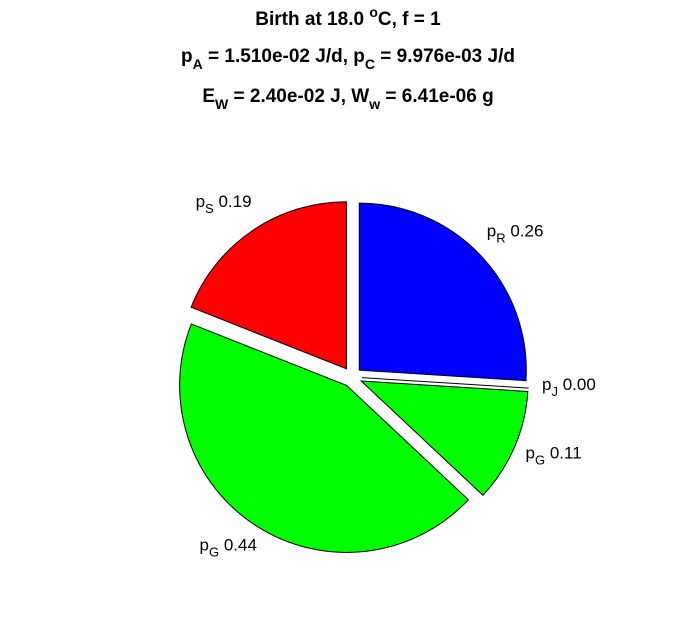 This screenshot has width=696, height=618. What do you see at coordinates (437, 96) in the screenshot?
I see `text-part: = 6.41e-06 g` at bounding box center [437, 96].